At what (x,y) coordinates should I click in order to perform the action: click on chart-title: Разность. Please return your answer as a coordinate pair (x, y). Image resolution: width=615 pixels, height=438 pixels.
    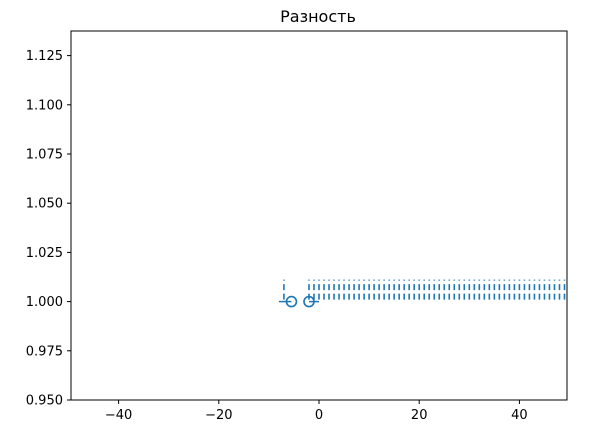
    Looking at the image, I should click on (318, 16).